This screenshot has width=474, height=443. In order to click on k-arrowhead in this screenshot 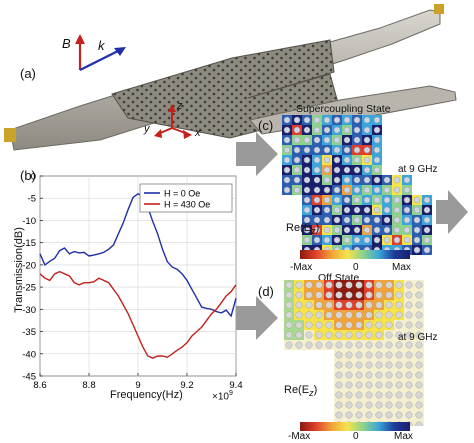, I will do `click(120, 51)`.